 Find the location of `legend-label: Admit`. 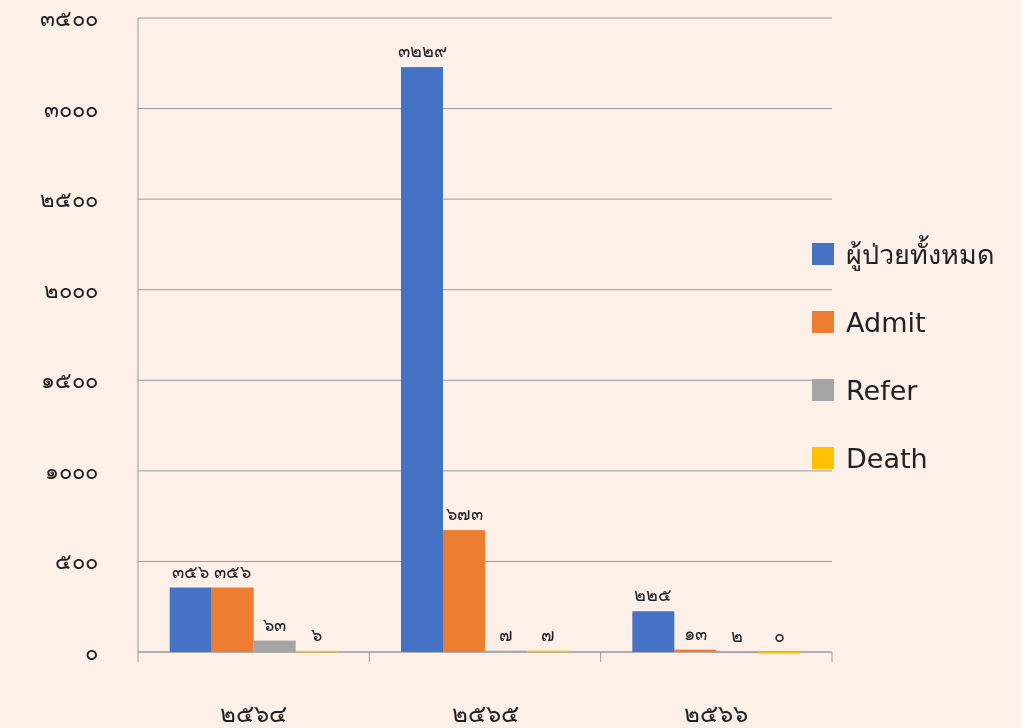

legend-label: Admit is located at coordinates (886, 322).